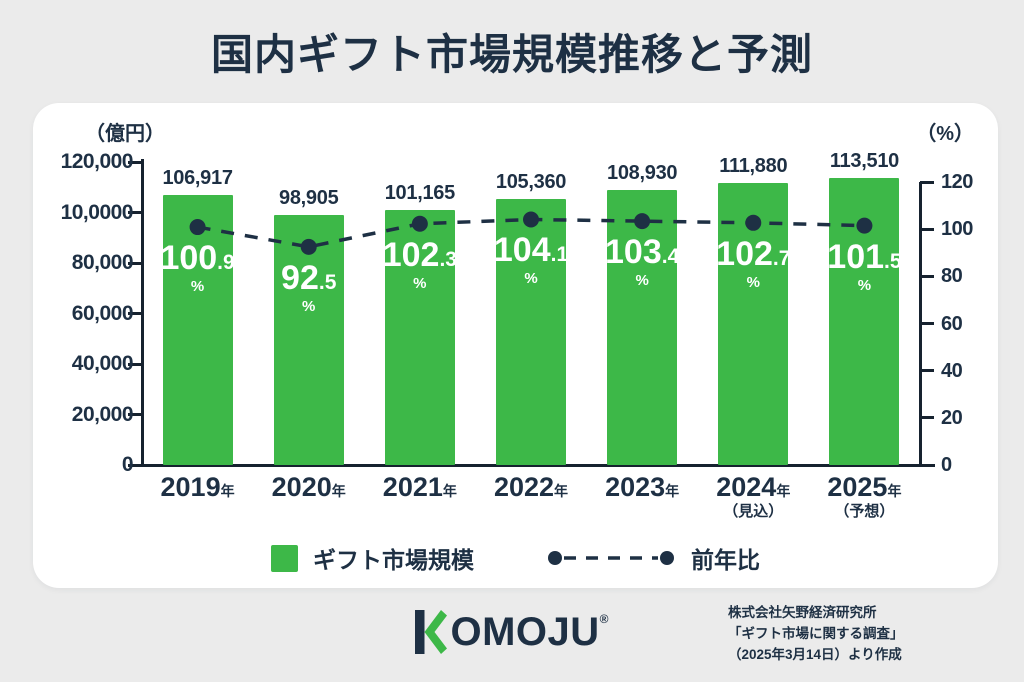 The height and width of the screenshot is (682, 1024). Describe the element at coordinates (309, 198) in the screenshot. I see `bar-value-label: 98,905` at that location.